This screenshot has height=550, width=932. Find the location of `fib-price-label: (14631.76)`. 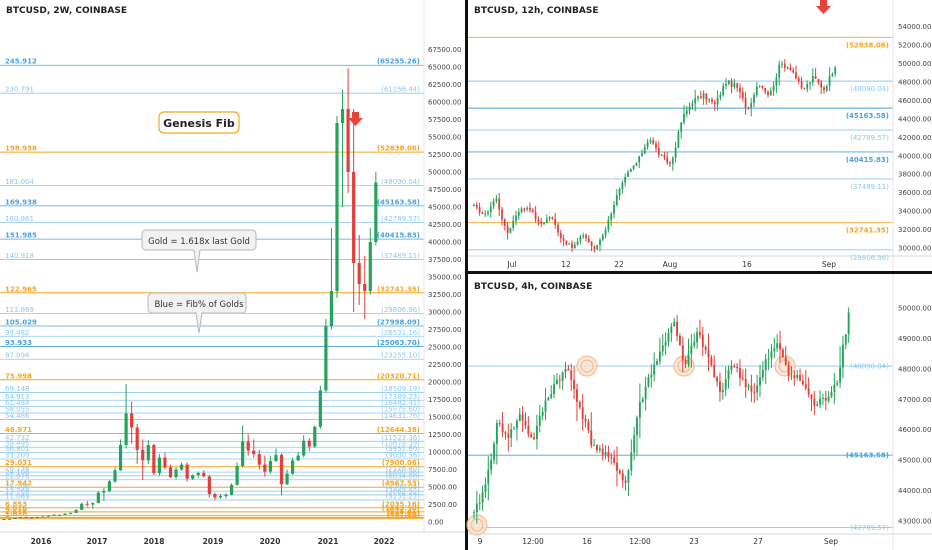

fib-price-label: (14631.76) is located at coordinates (400, 416).